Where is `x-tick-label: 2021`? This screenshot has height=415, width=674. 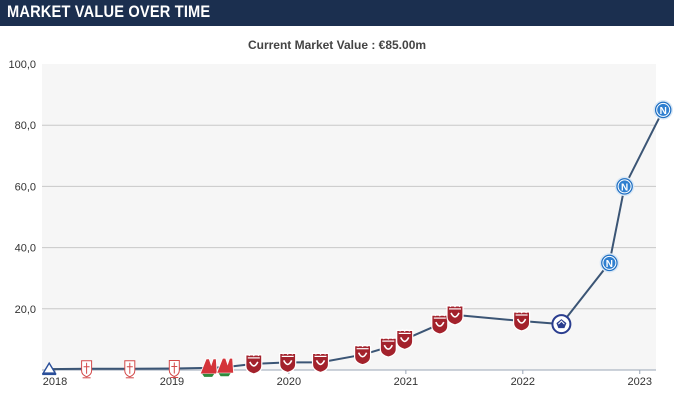
x-tick-label: 2021 is located at coordinates (406, 382).